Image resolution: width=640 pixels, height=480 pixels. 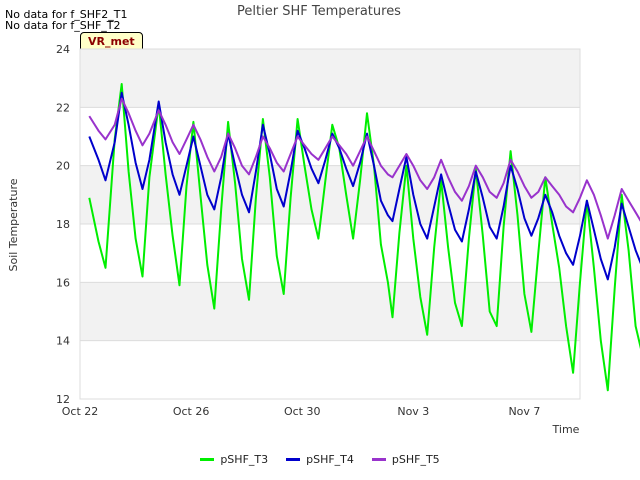 What do you see at coordinates (378, 459) in the screenshot?
I see `legend-swatch-t5` at bounding box center [378, 459].